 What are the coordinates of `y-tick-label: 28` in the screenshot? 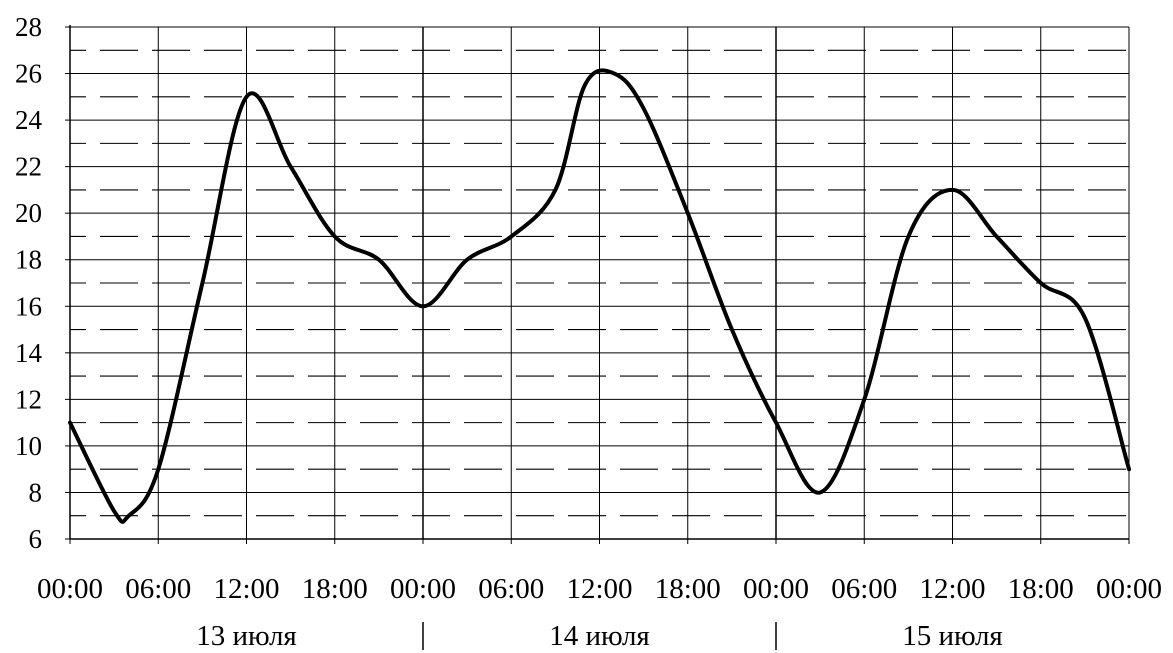 It's located at (28, 27).